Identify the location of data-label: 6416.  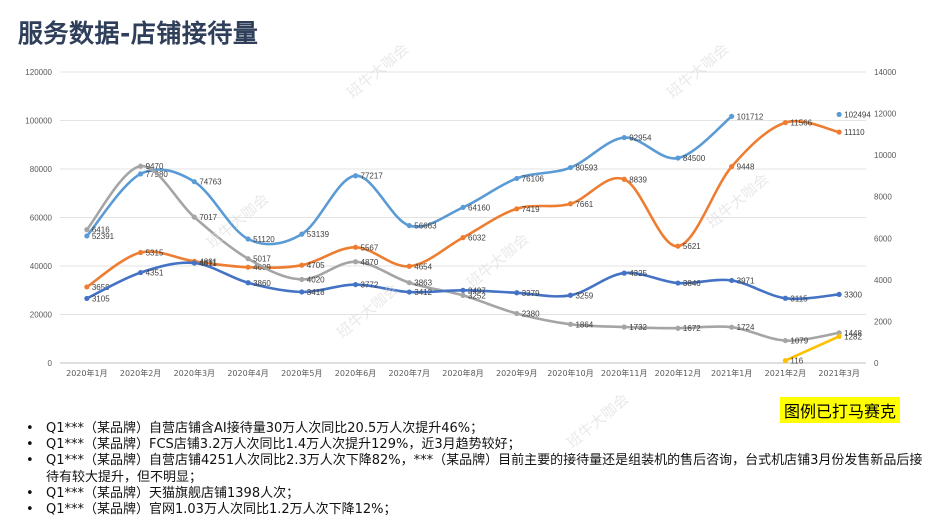
(101, 230).